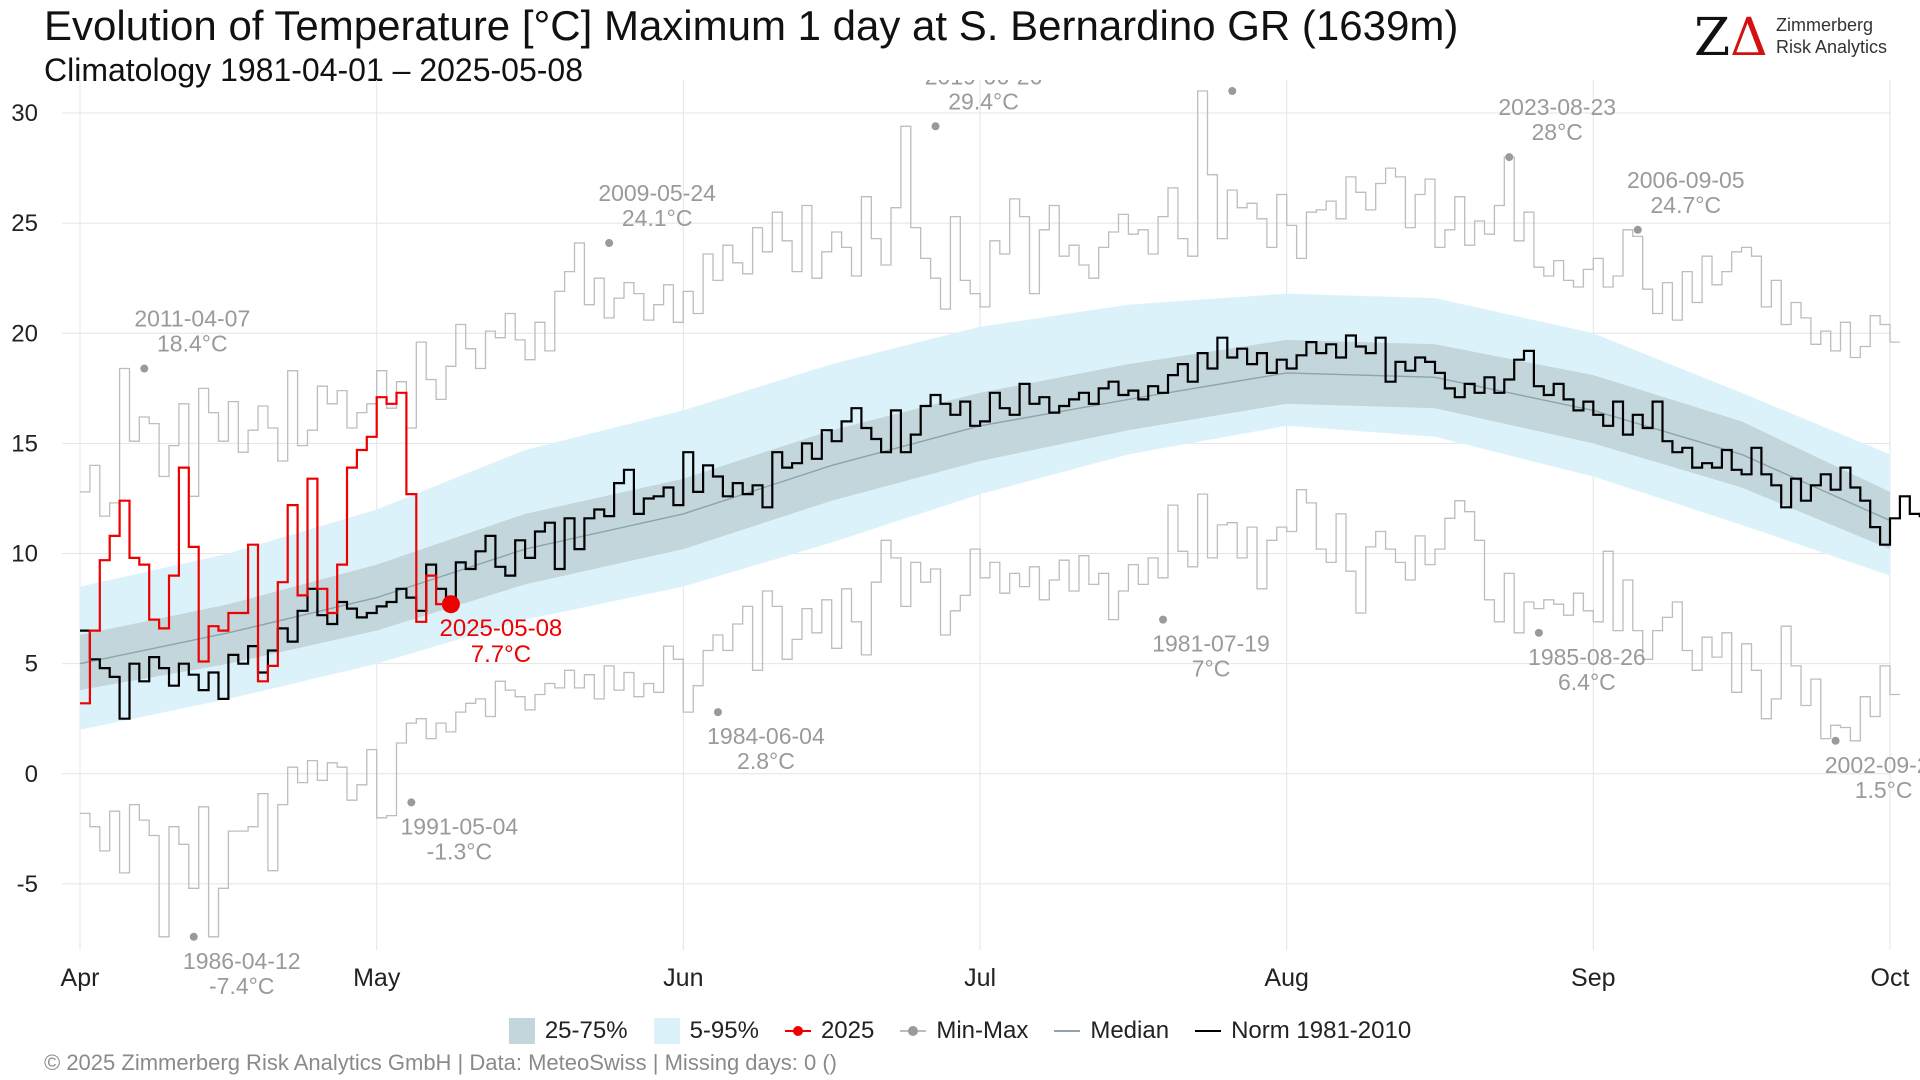 This screenshot has width=1920, height=1080. What do you see at coordinates (657, 193) in the screenshot?
I see `record-date-label: 2009-05-24` at bounding box center [657, 193].